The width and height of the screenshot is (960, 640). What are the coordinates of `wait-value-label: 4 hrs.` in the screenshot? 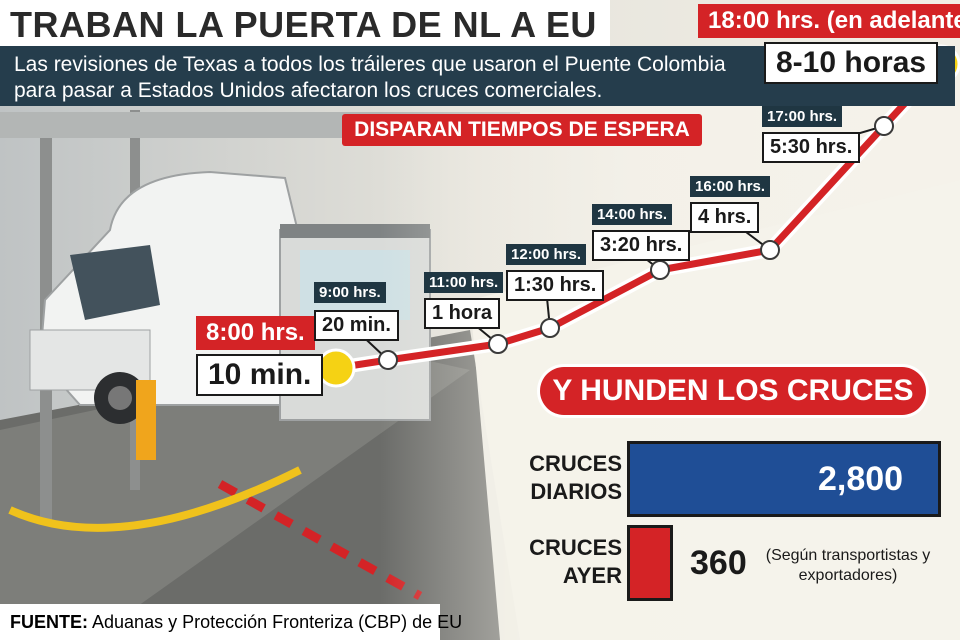 It's located at (725, 217).